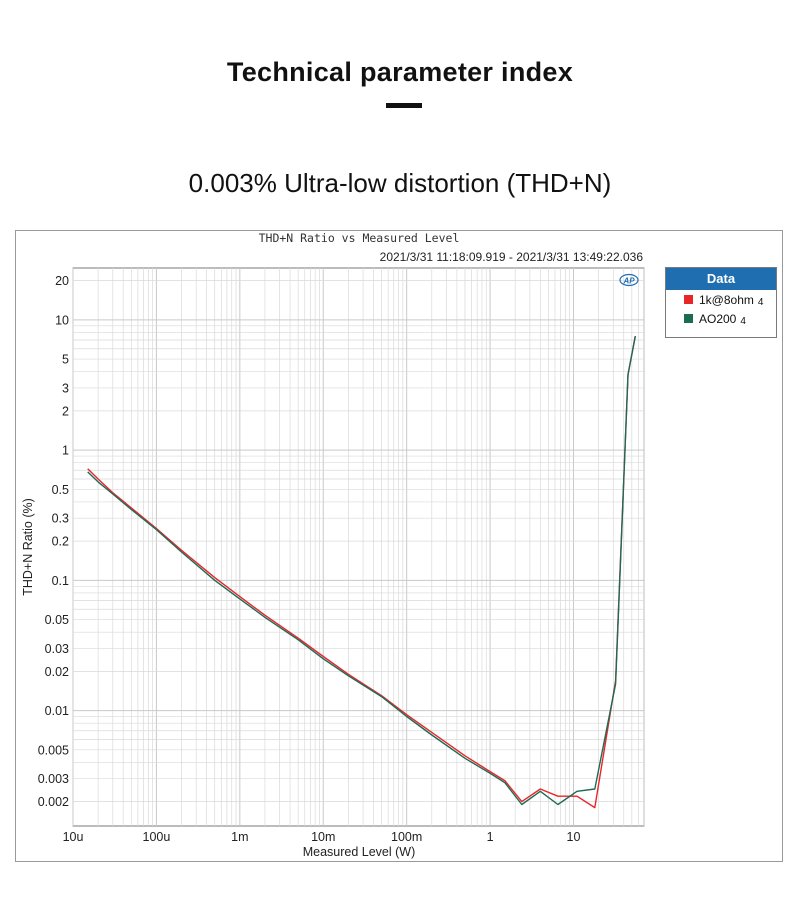 The height and width of the screenshot is (911, 800). I want to click on legend-item-label: 1k@8ohm, so click(726, 299).